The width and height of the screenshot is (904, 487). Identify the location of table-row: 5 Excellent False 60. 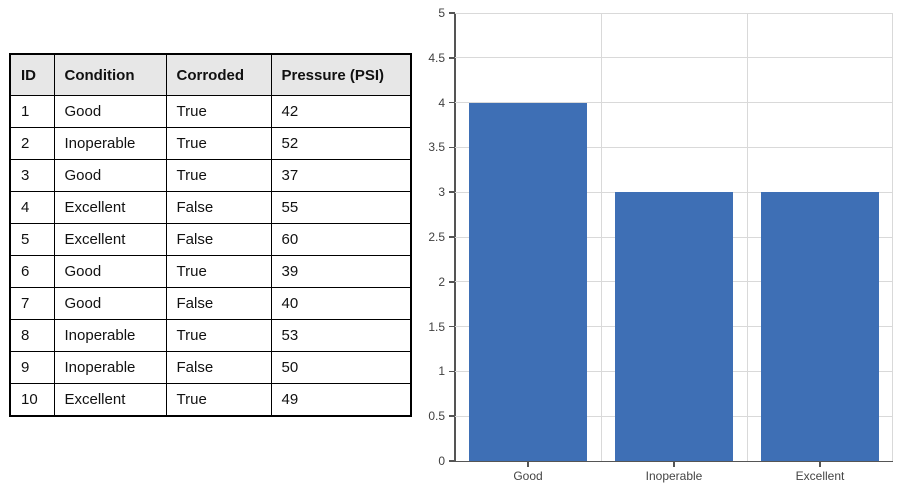
(210, 239).